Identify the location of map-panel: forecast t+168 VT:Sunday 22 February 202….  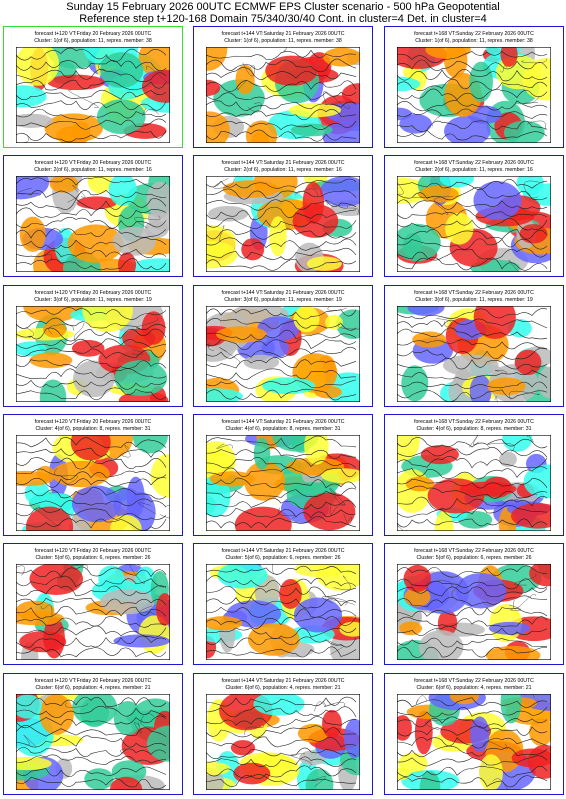
(474, 346).